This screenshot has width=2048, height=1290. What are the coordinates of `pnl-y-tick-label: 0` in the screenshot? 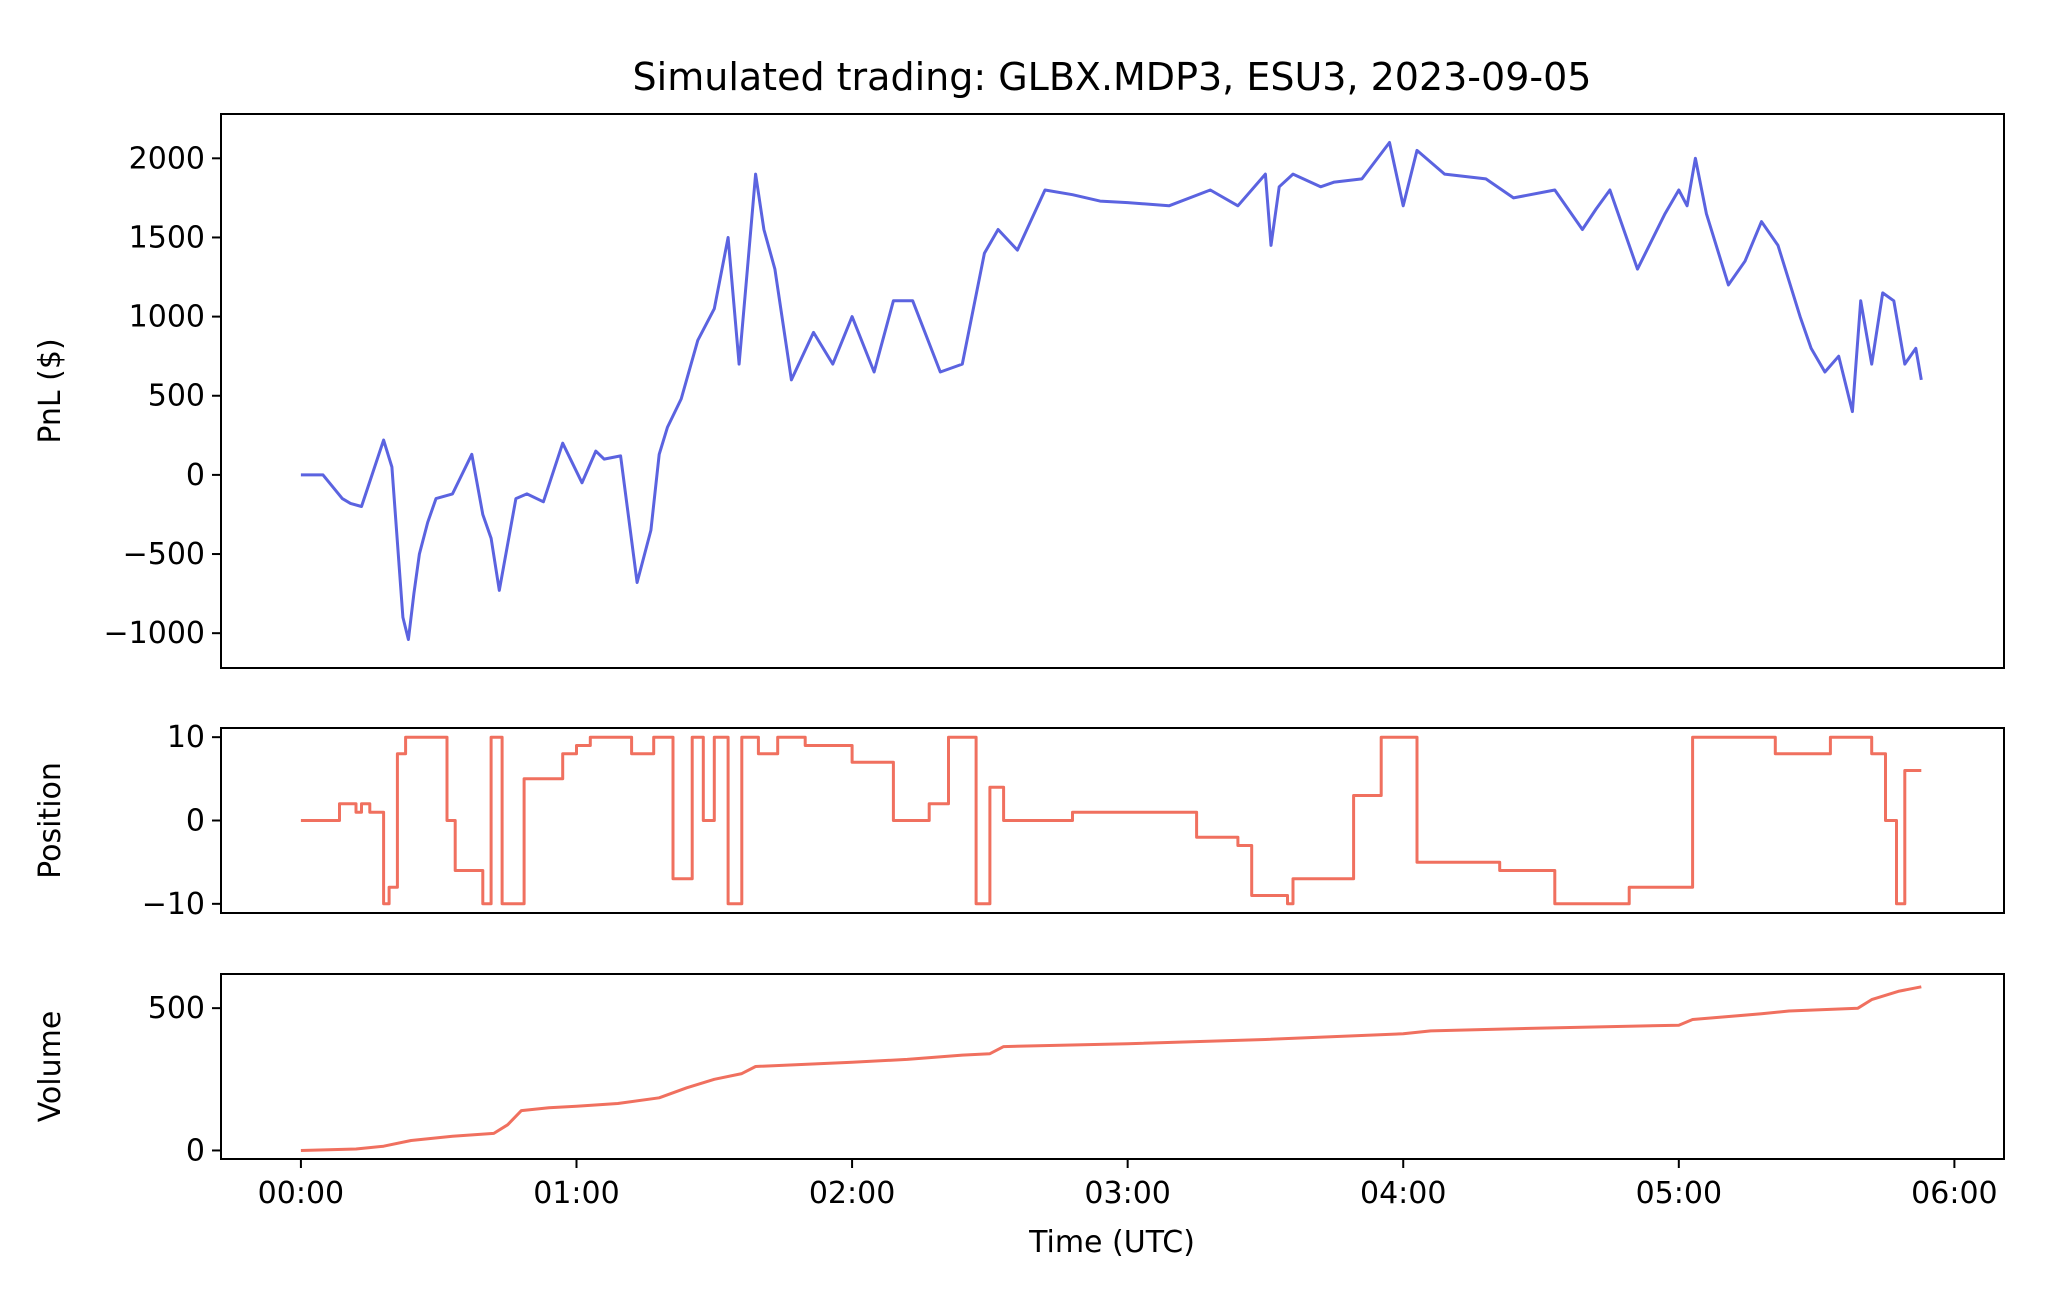 It's located at (195, 475).